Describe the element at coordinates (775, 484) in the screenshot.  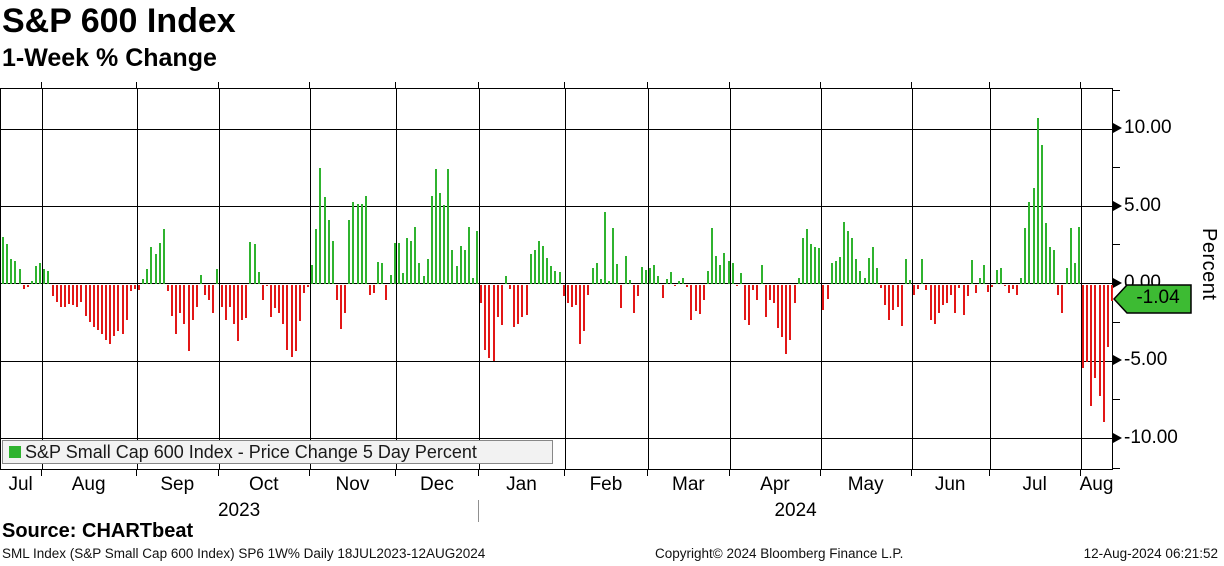
I see `x-month-label: Apr` at that location.